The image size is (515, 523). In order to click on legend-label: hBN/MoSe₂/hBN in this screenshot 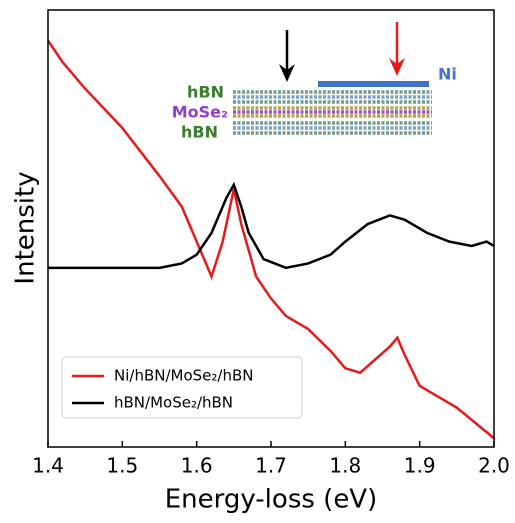, I will do `click(173, 403)`.